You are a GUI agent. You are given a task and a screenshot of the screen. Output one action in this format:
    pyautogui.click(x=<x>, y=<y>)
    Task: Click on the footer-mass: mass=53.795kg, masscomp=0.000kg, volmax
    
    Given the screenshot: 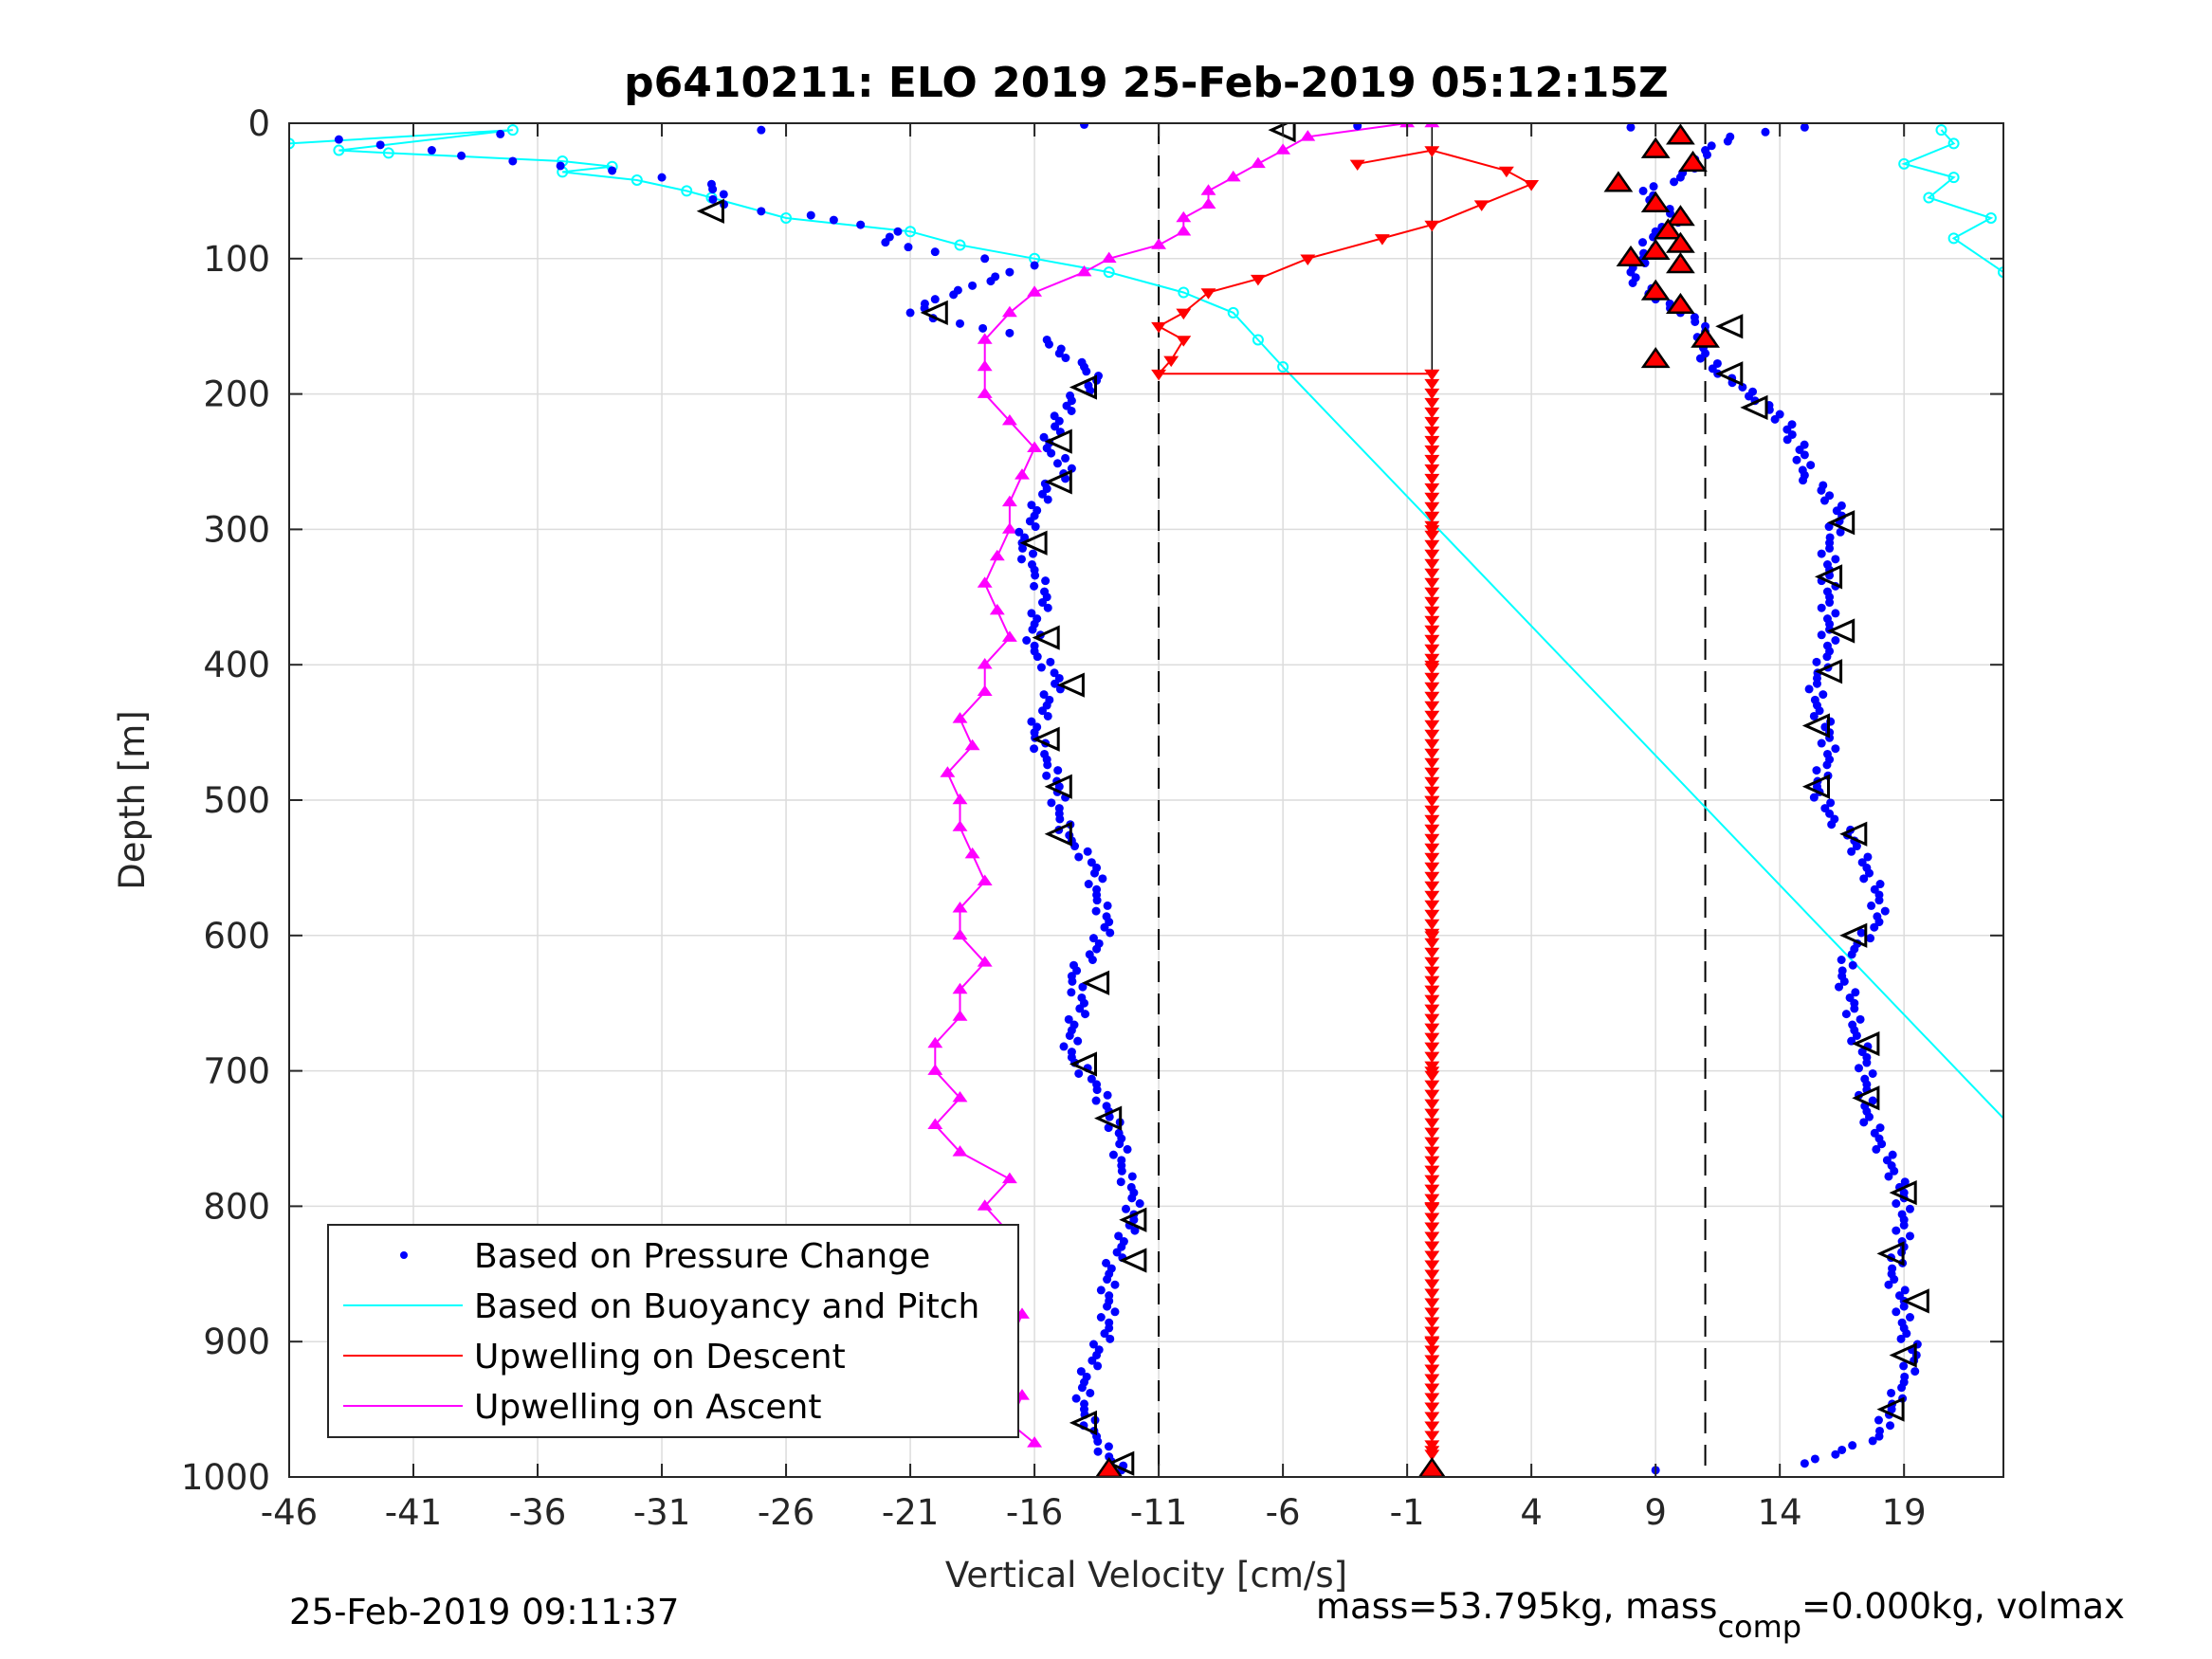 What is the action you would take?
    pyautogui.click(x=1720, y=1615)
    